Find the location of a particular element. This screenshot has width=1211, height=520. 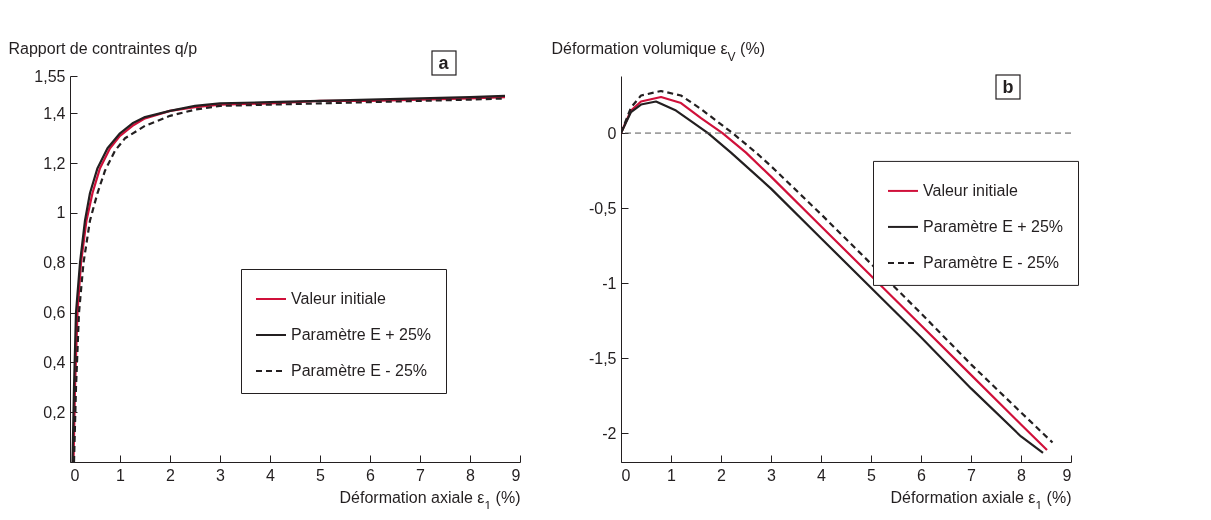

y-tick-label: 0 is located at coordinates (612, 133).